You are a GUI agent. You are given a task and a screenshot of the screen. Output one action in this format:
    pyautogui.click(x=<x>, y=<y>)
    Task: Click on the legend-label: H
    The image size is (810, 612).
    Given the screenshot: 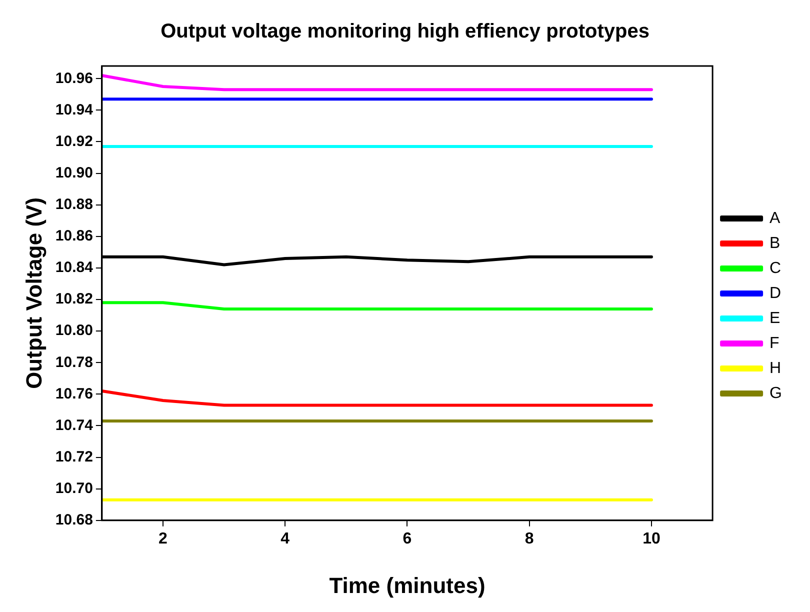 What is the action you would take?
    pyautogui.click(x=776, y=368)
    